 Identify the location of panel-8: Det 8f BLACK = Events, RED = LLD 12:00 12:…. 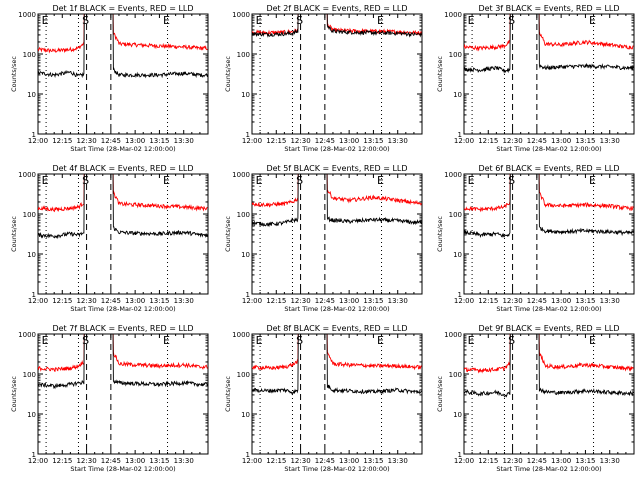
(323, 398).